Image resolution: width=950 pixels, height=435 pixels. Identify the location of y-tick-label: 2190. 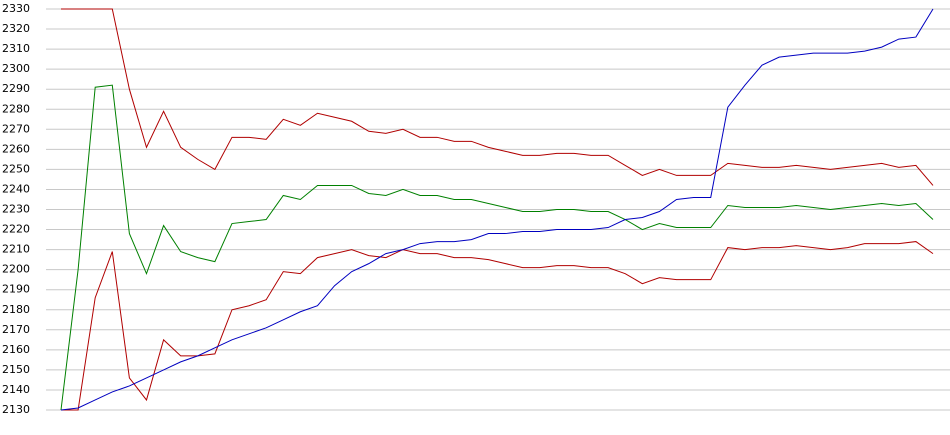
(16, 289).